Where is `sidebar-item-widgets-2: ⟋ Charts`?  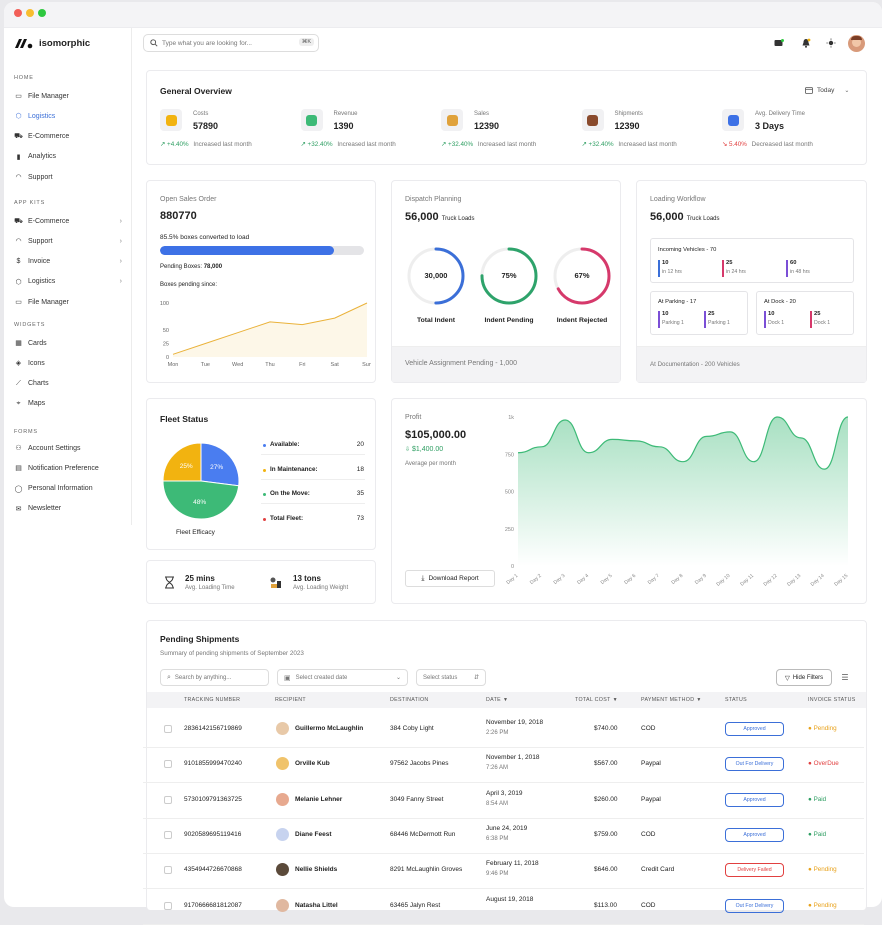
sidebar-item-widgets-2: ⟋ Charts is located at coordinates (68, 384).